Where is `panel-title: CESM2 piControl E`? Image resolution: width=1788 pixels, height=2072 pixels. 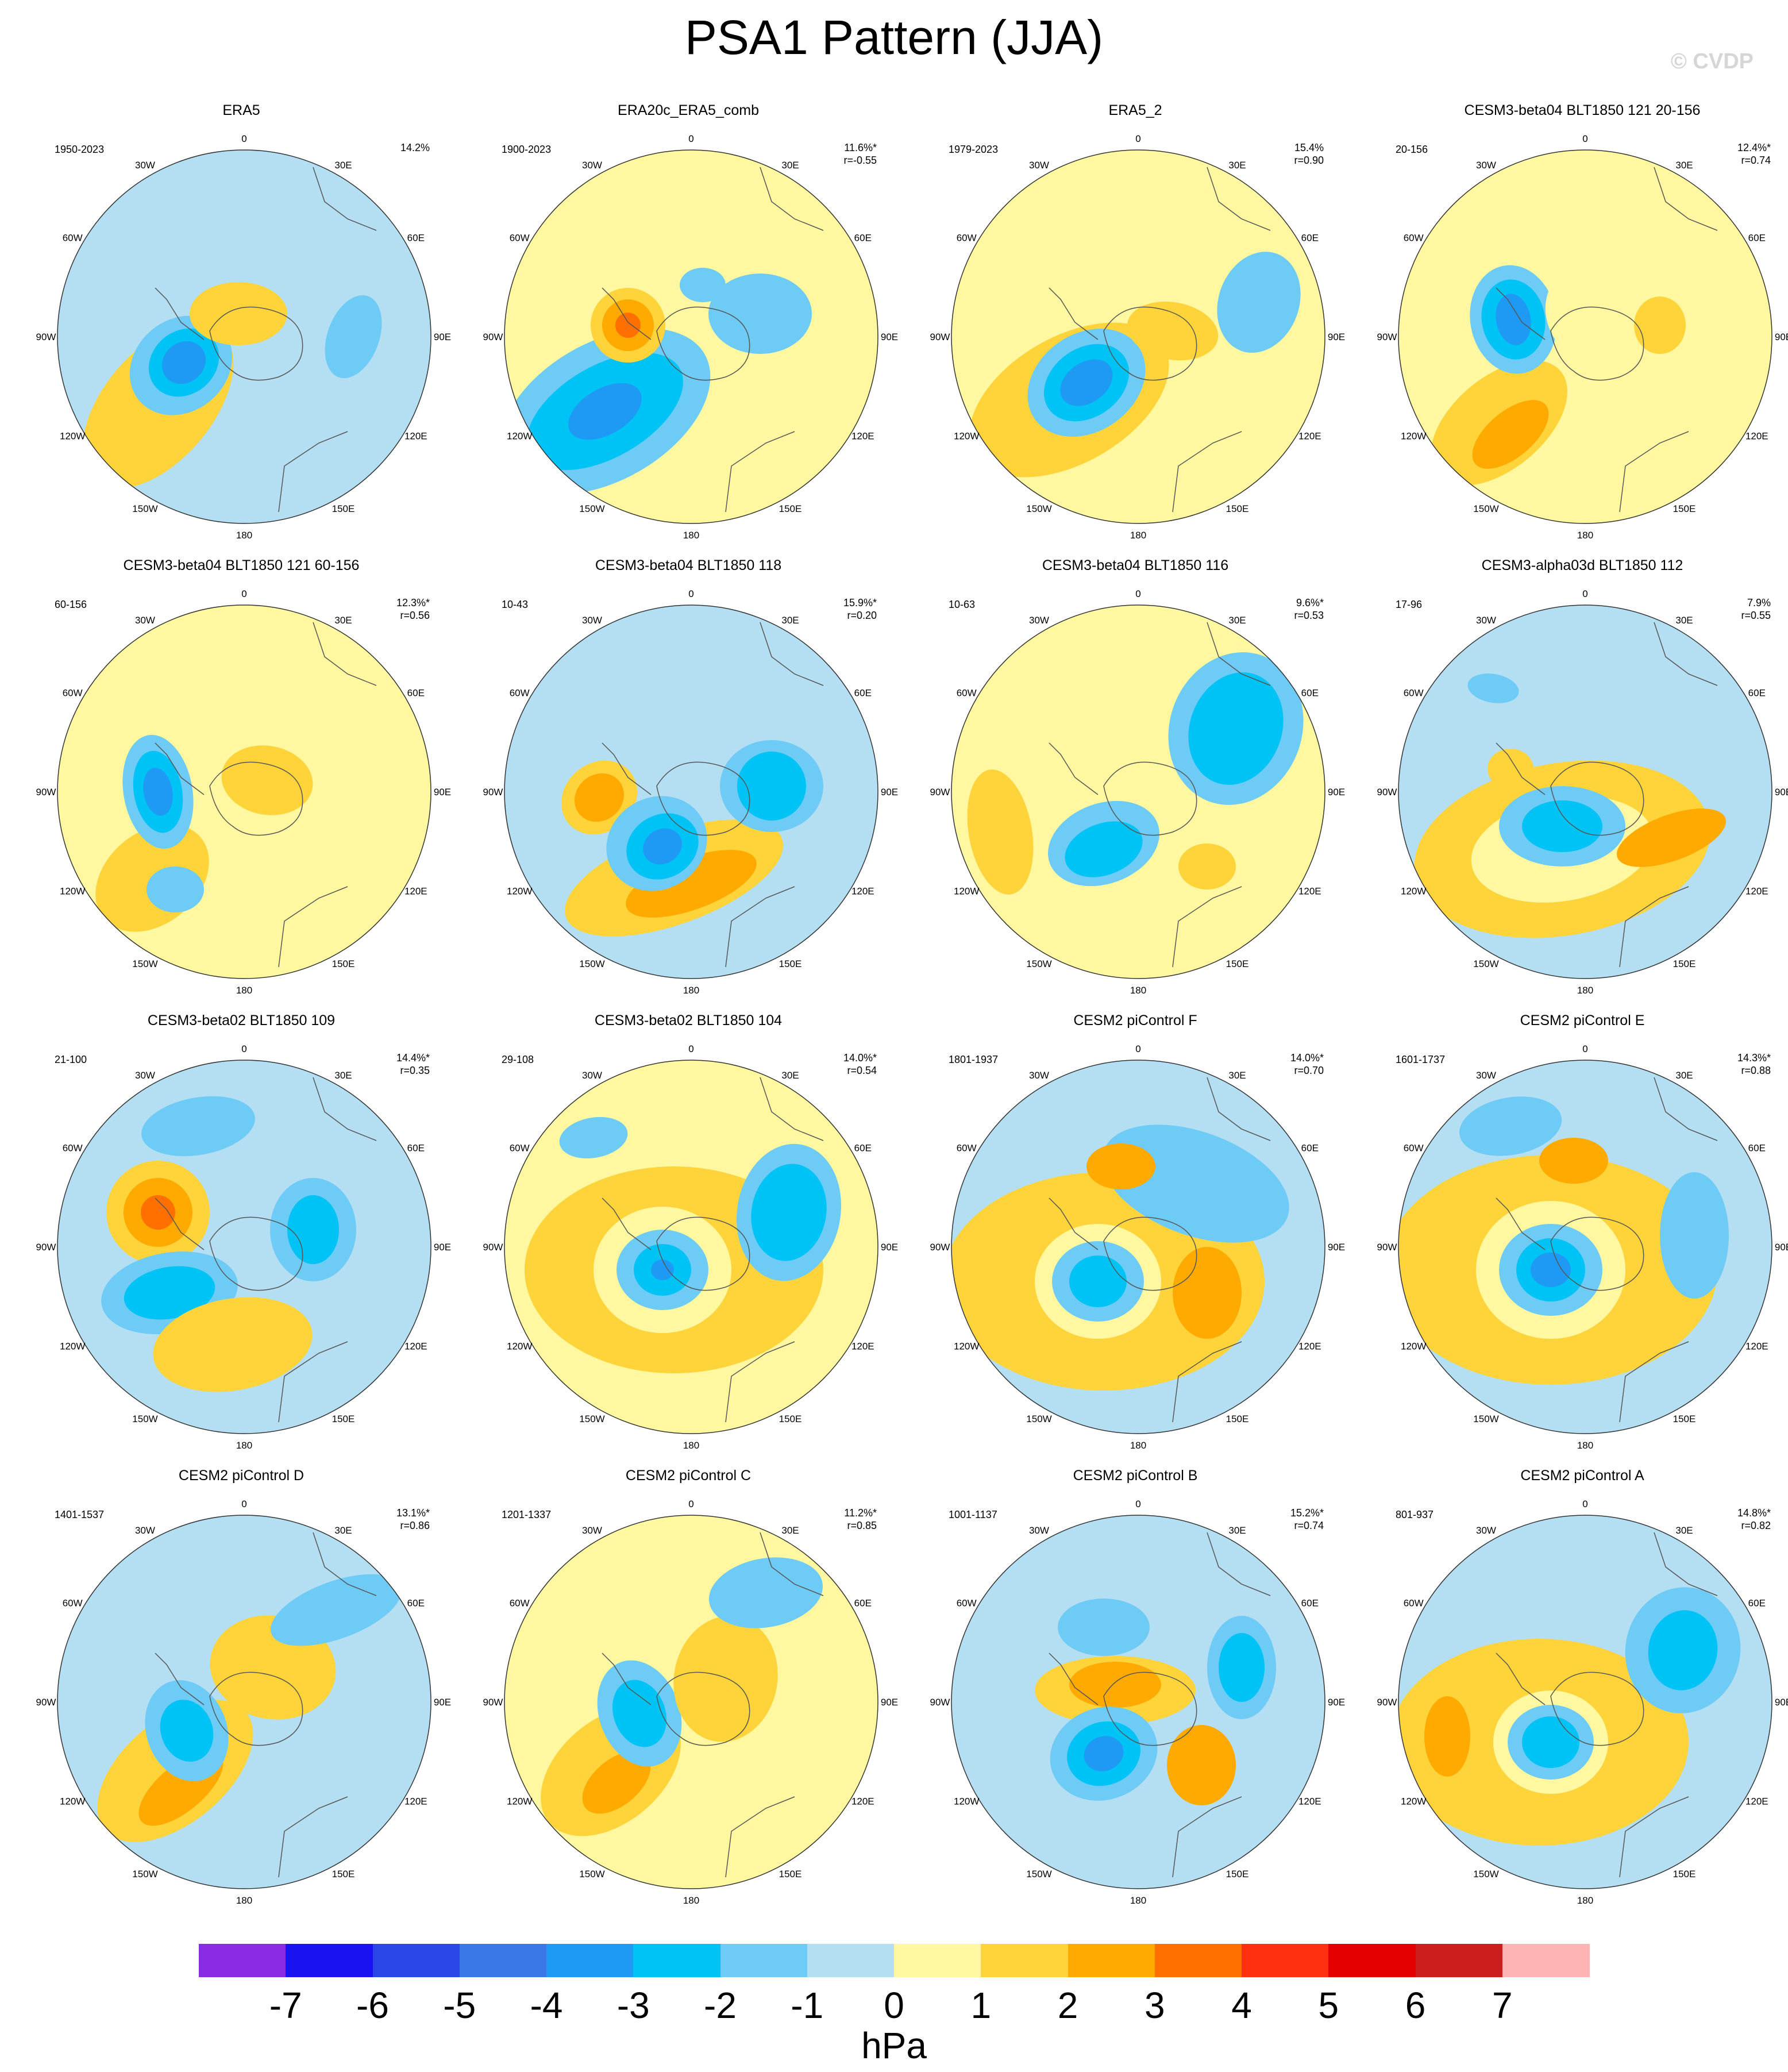 panel-title: CESM2 piControl E is located at coordinates (1582, 1020).